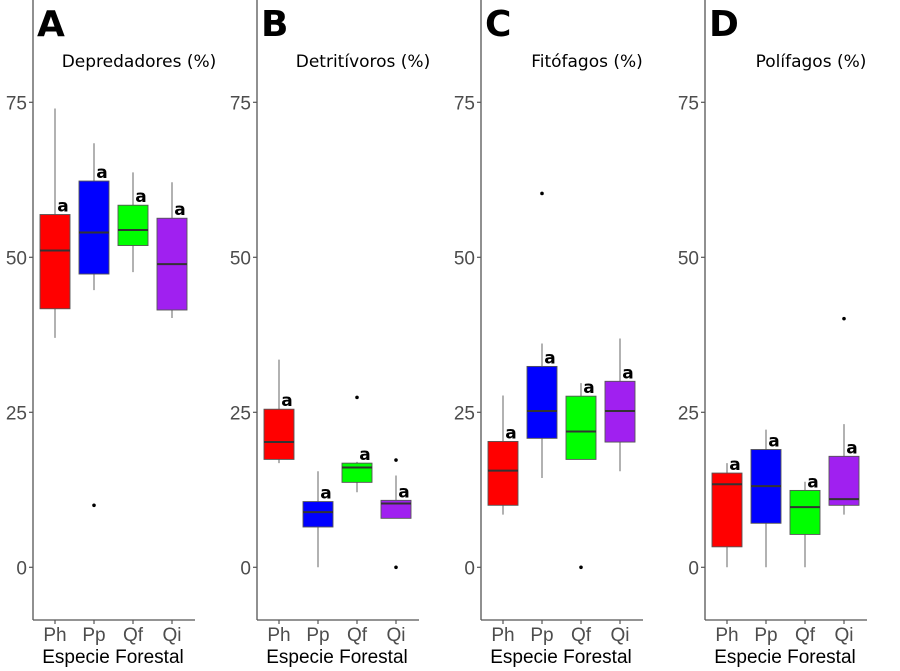 The width and height of the screenshot is (900, 671). I want to click on panel-title: Depredadores (%), so click(139, 62).